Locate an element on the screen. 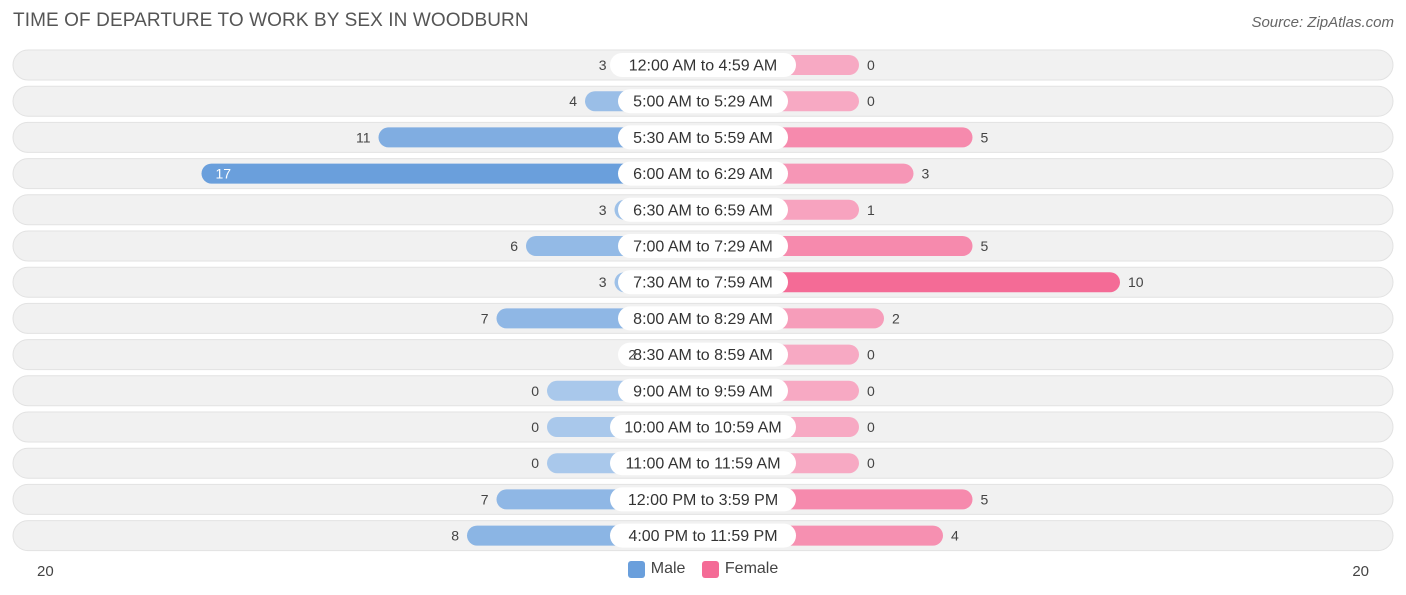 This screenshot has width=1406, height=595. legend-label-male: Male is located at coordinates (668, 568).